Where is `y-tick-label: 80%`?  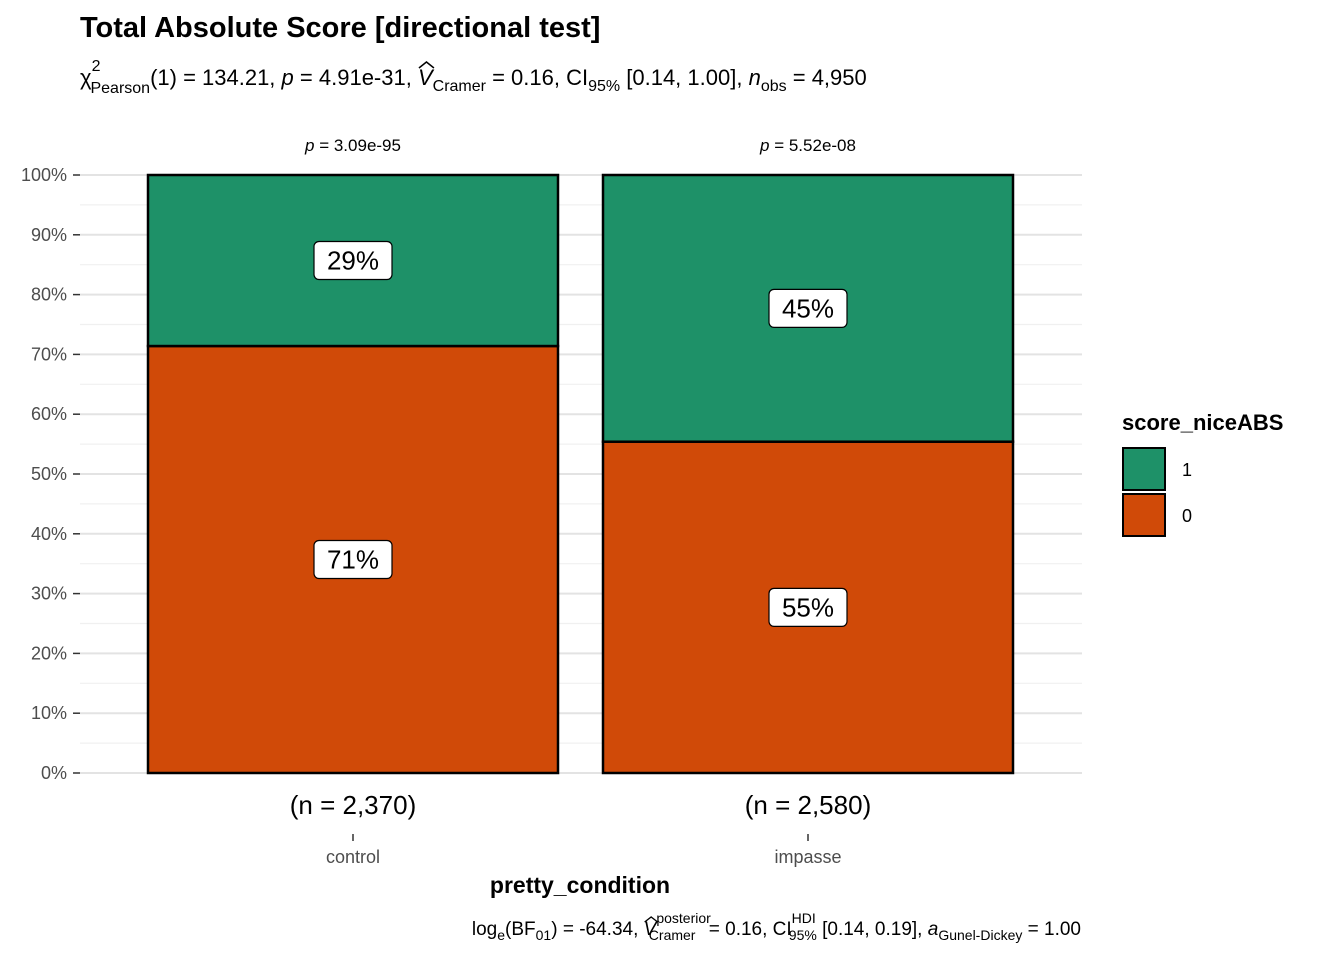
y-tick-label: 80% is located at coordinates (49, 295).